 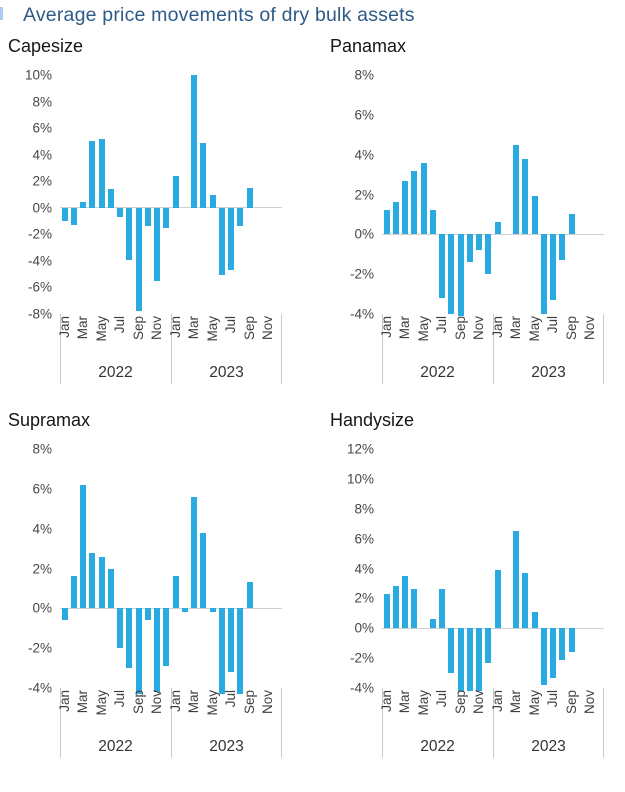 What do you see at coordinates (493, 570) in the screenshot?
I see `plot-area` at bounding box center [493, 570].